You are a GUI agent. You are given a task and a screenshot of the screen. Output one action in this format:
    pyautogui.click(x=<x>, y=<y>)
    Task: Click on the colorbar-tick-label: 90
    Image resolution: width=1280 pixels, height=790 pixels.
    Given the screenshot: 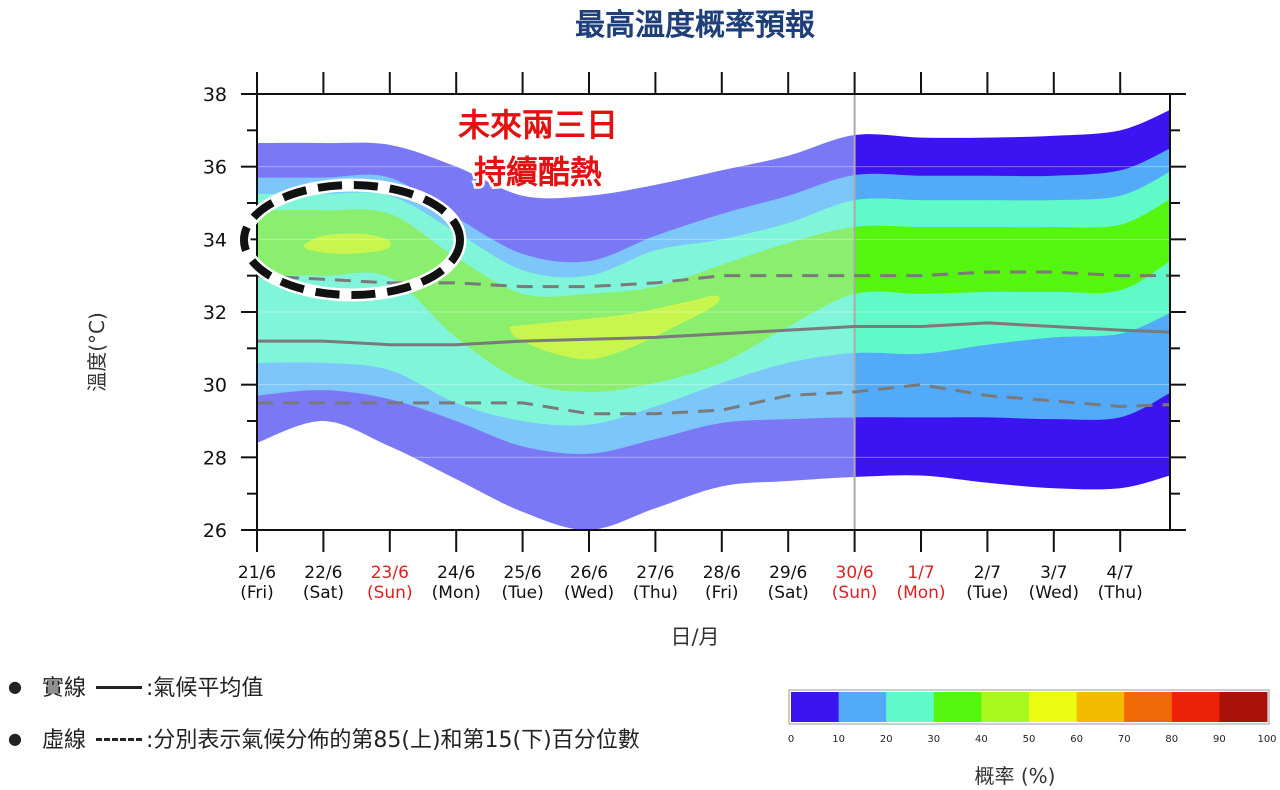 What is the action you would take?
    pyautogui.click(x=1219, y=739)
    